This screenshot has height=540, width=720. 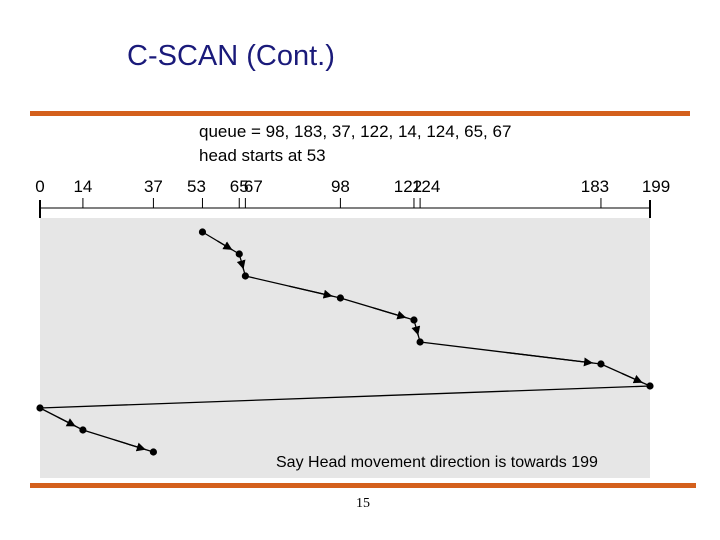 What do you see at coordinates (253, 186) in the screenshot?
I see `axis-tick-label: 67` at bounding box center [253, 186].